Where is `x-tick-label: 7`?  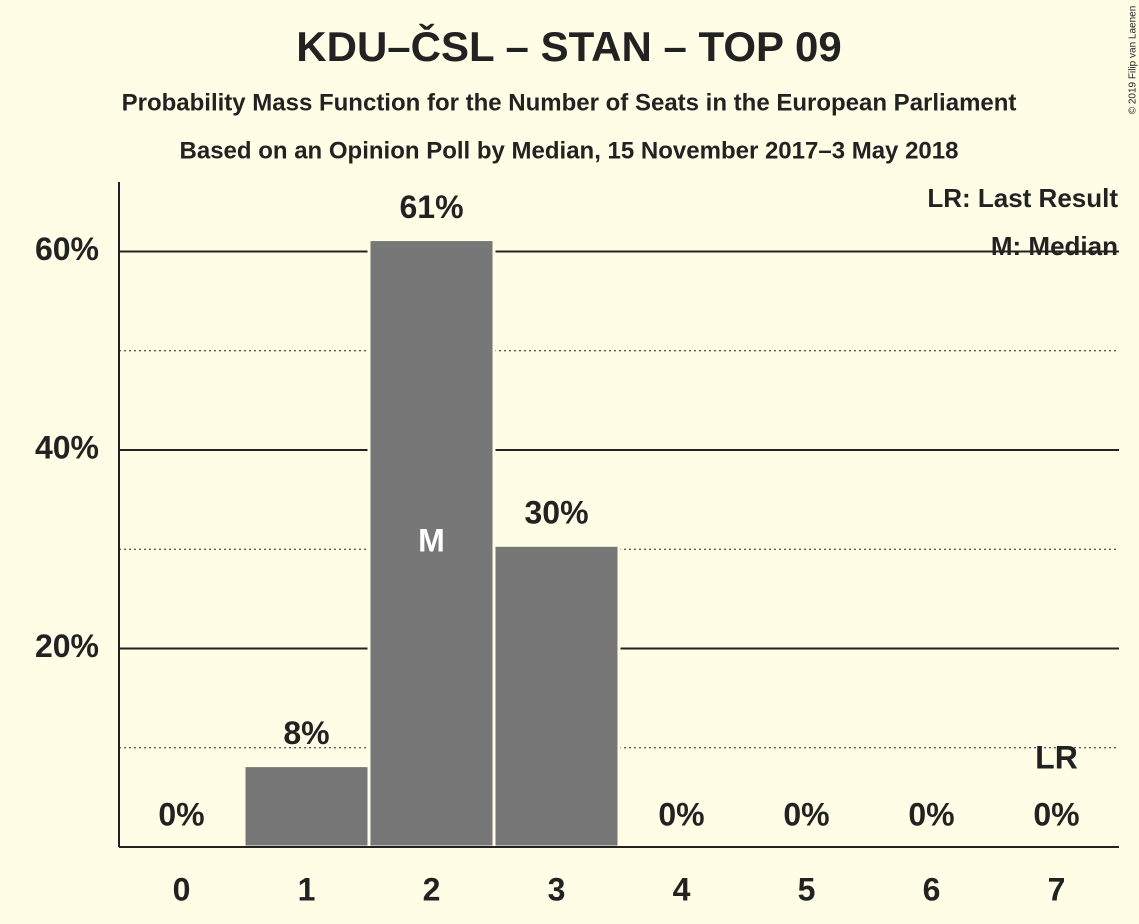
x-tick-label: 7 is located at coordinates (1057, 889).